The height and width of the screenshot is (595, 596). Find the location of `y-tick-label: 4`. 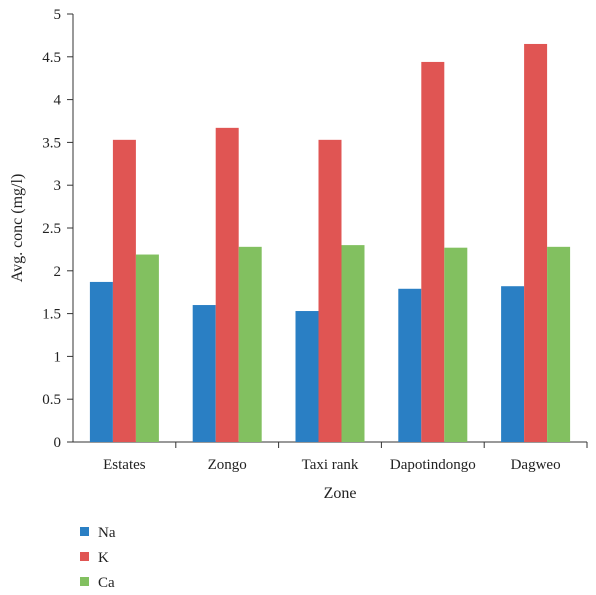

y-tick-label: 4 is located at coordinates (58, 101).